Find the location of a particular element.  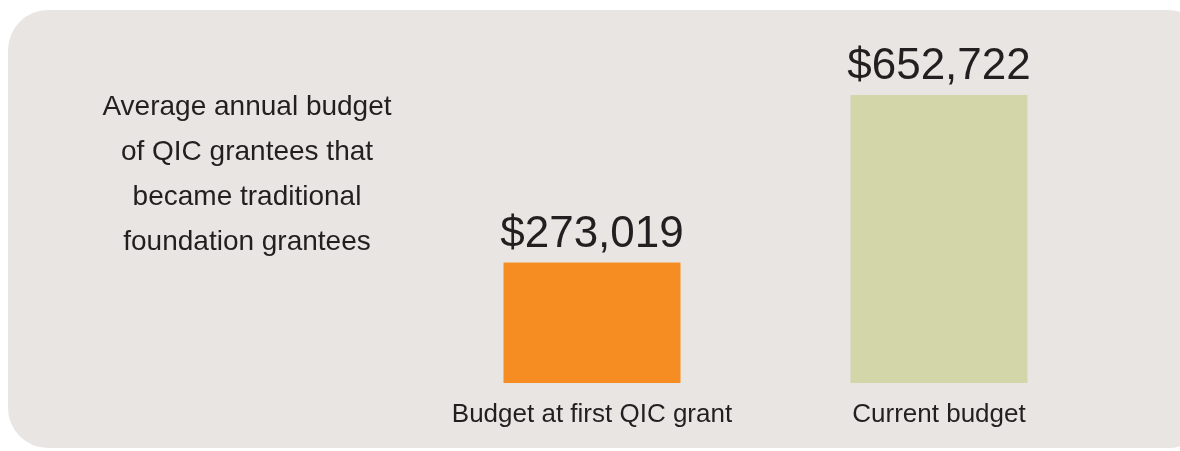

data-label: $652,722 is located at coordinates (939, 63).